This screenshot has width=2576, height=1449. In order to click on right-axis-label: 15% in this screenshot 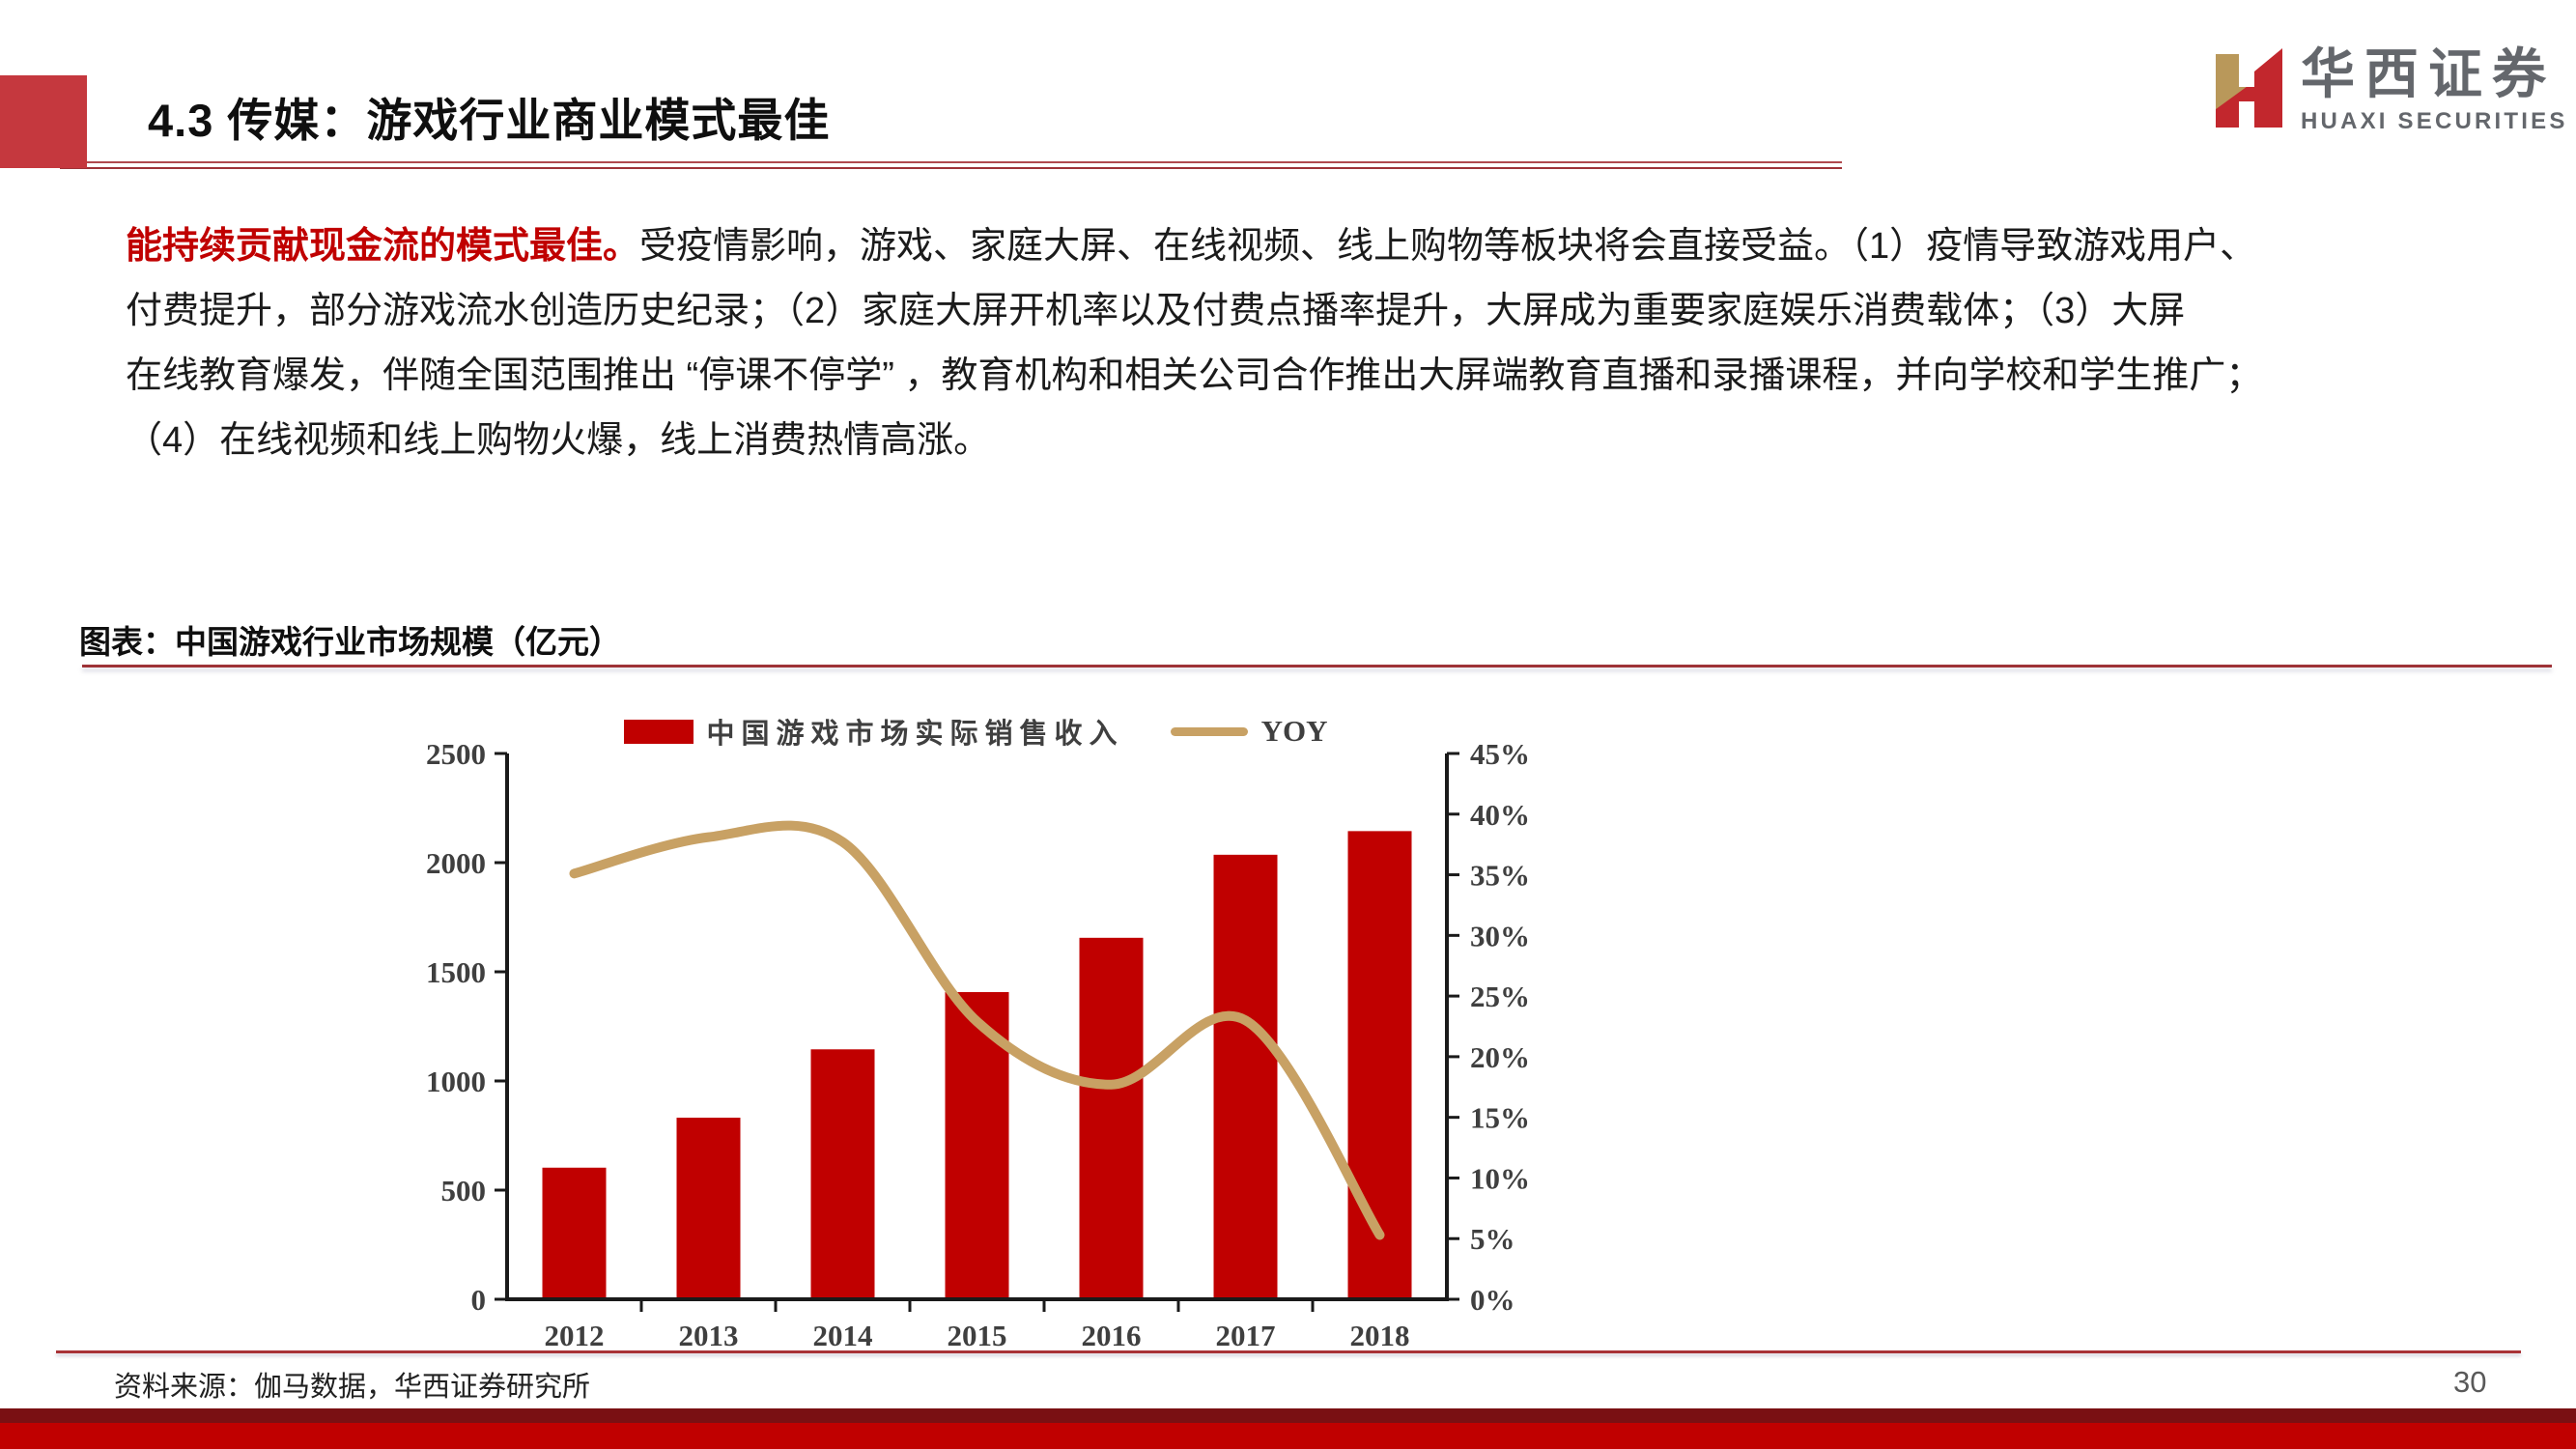, I will do `click(1500, 1118)`.